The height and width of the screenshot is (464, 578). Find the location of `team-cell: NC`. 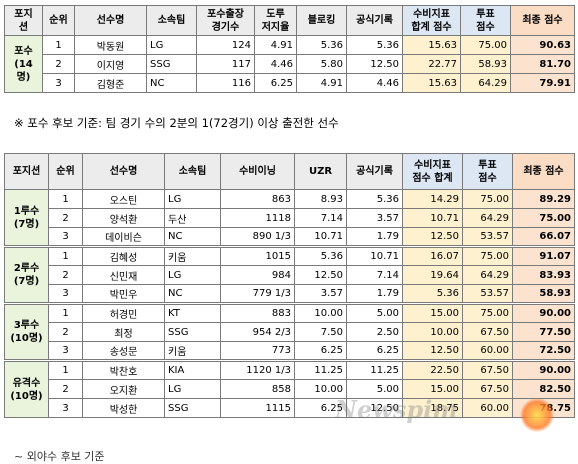

team-cell: NC is located at coordinates (192, 237).